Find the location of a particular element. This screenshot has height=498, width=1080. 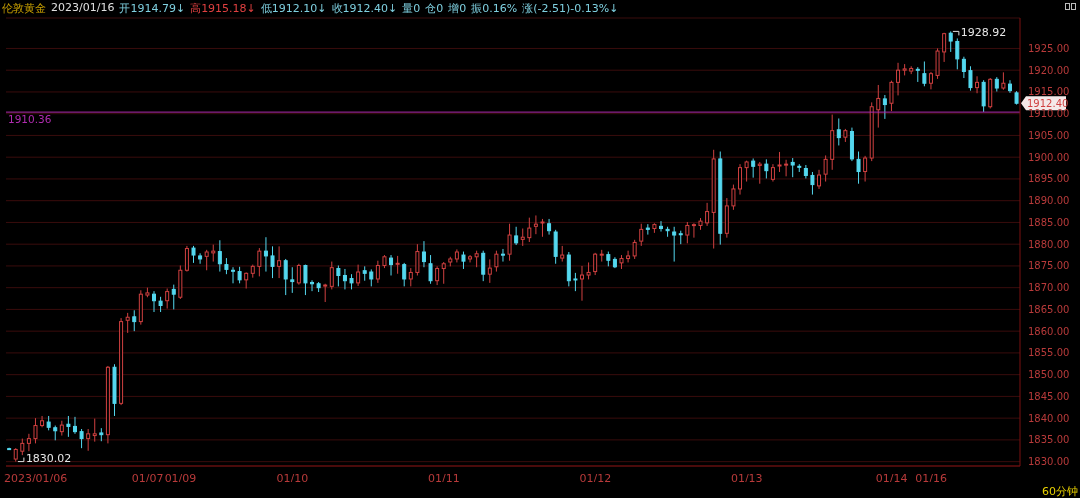

text: 振0.16% is located at coordinates (494, 8).